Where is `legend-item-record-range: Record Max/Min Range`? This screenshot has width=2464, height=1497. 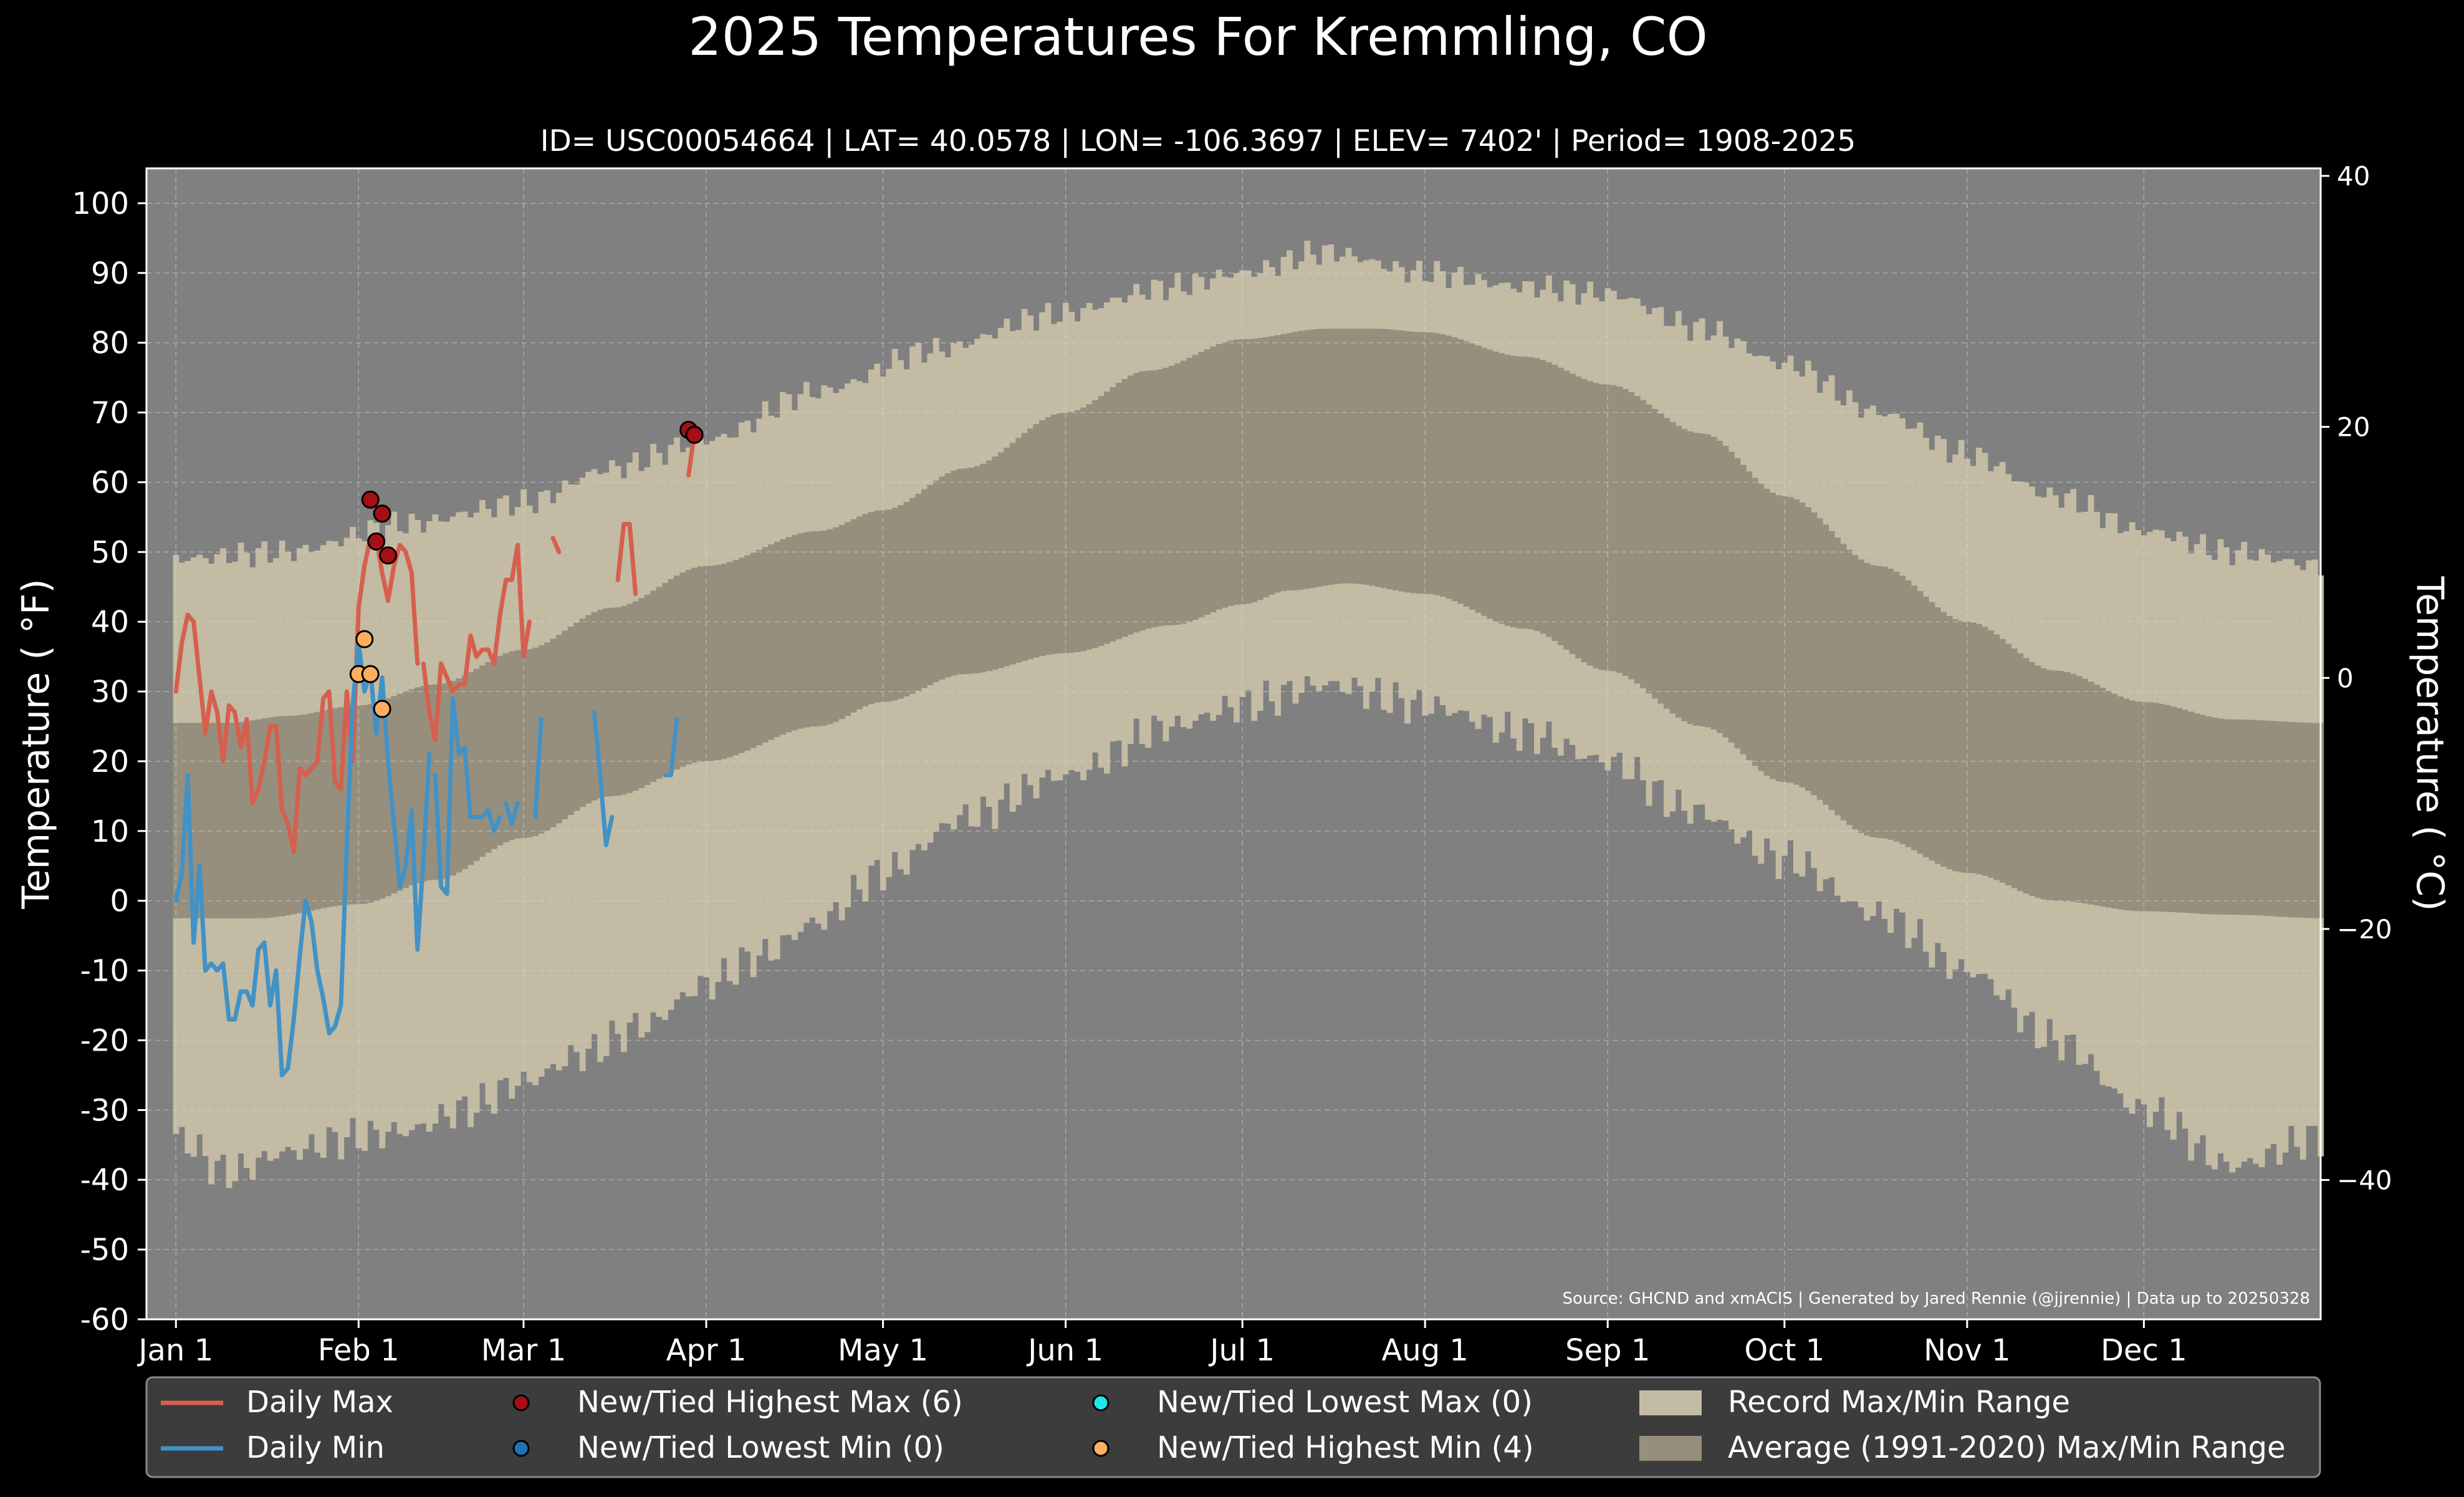
legend-item-record-range: Record Max/Min Range is located at coordinates (1854, 1402).